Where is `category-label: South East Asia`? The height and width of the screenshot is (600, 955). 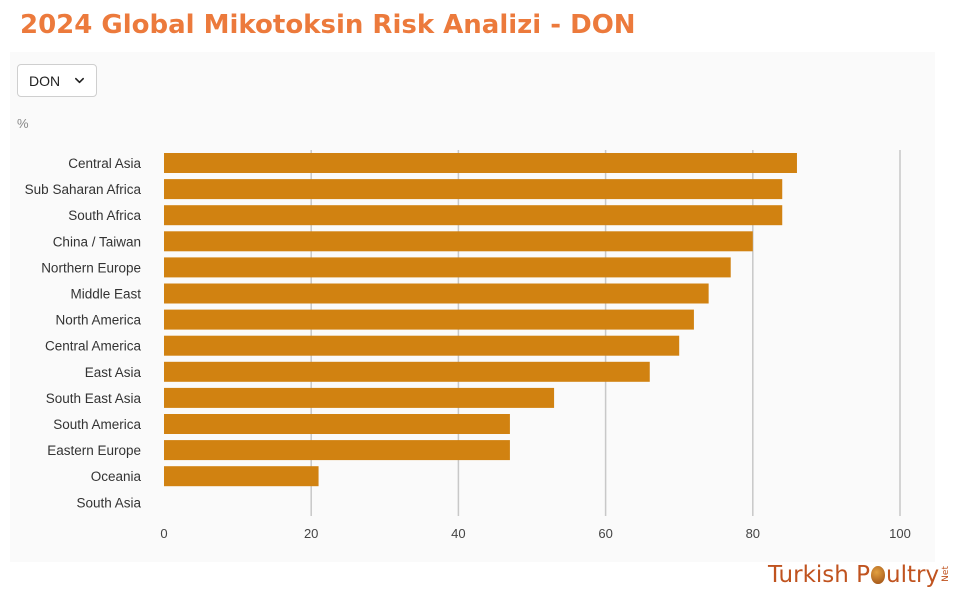 category-label: South East Asia is located at coordinates (94, 398).